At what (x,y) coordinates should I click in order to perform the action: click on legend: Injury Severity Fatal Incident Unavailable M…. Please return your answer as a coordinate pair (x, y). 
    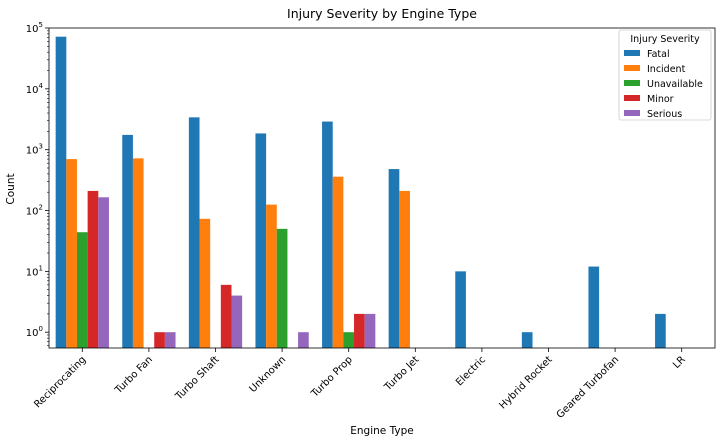
    Looking at the image, I should click on (665, 75).